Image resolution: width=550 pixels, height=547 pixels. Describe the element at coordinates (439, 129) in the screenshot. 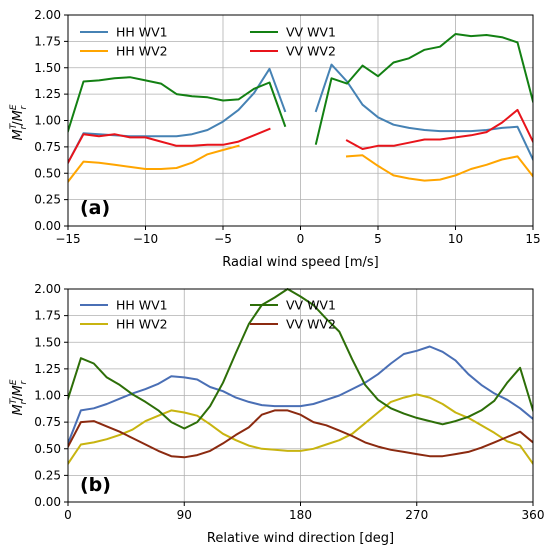

I see `series-line-vv-wv2-seg2` at that location.